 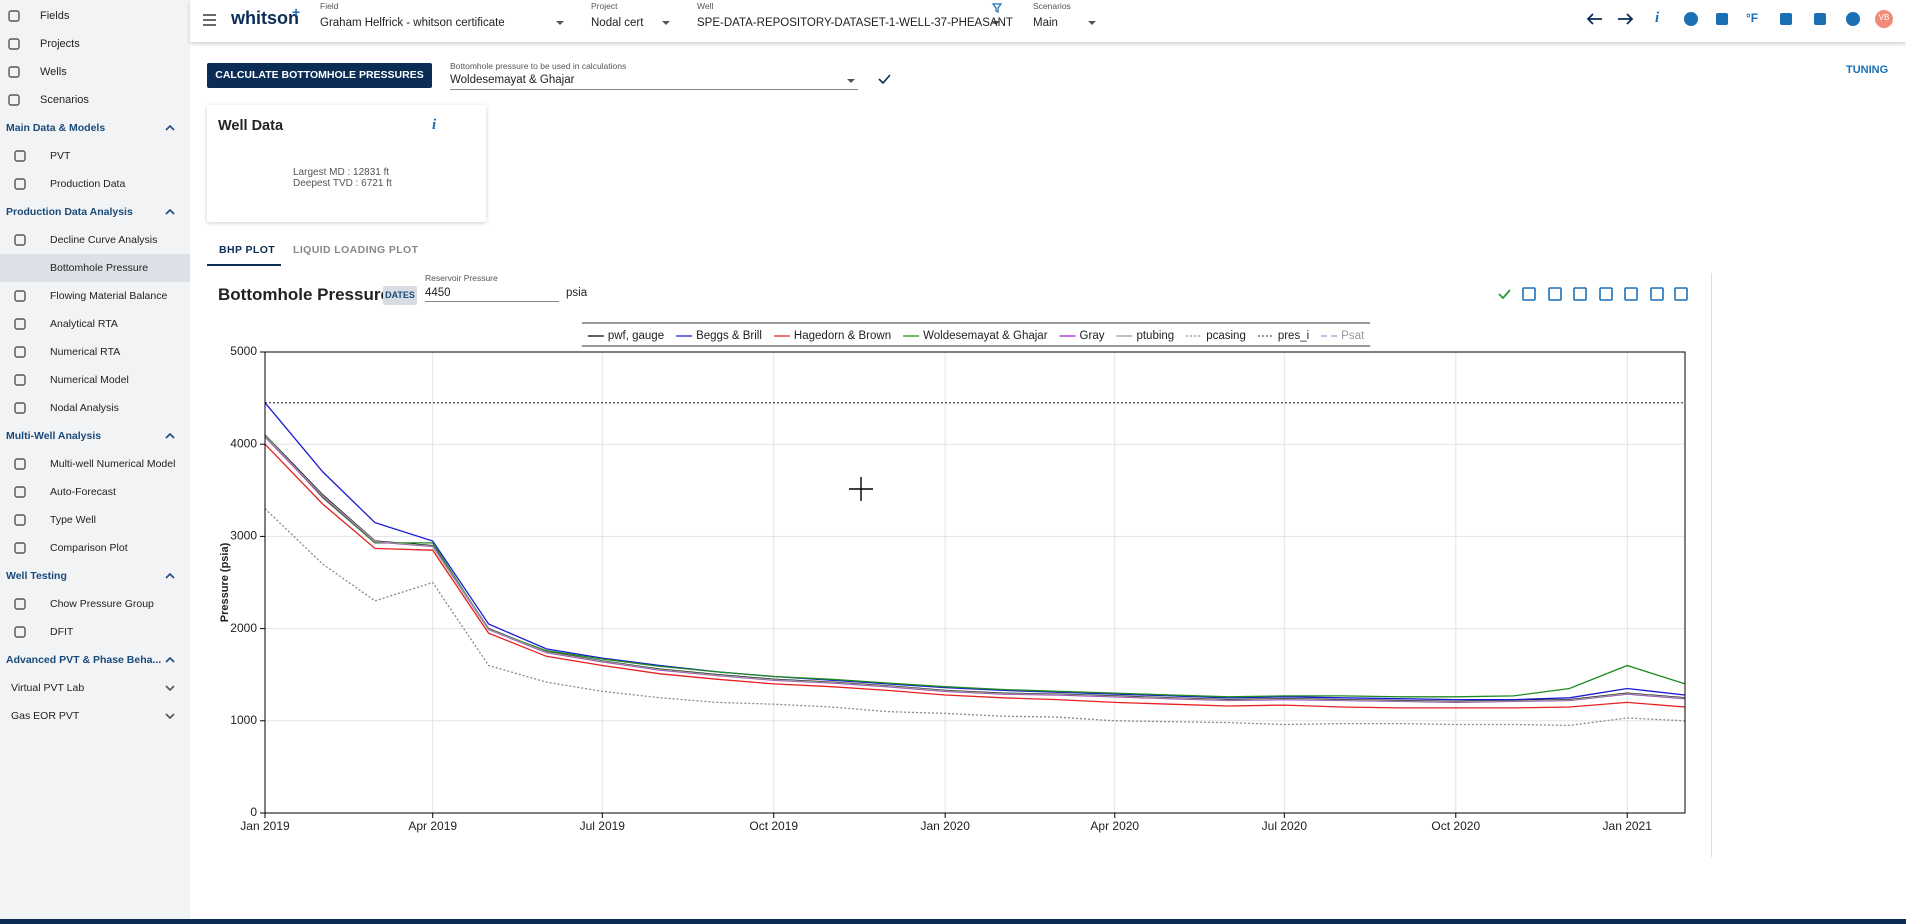 What do you see at coordinates (54, 436) in the screenshot?
I see `section-header: Multi-Well Analysis` at bounding box center [54, 436].